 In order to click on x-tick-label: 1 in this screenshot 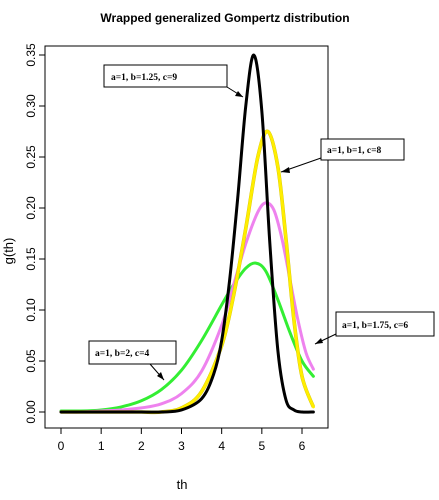, I will do `click(101, 446)`.